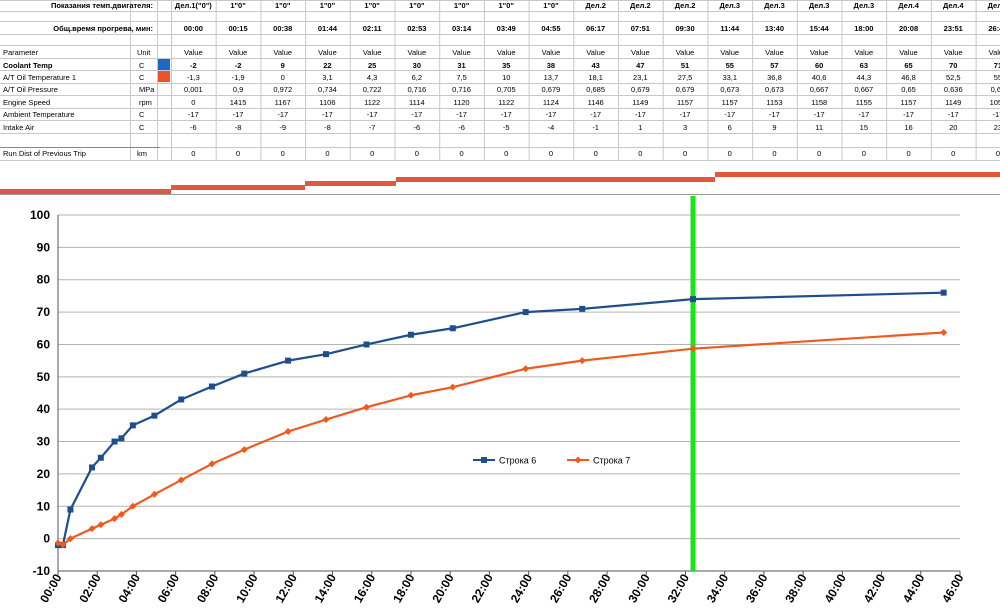 The height and width of the screenshot is (610, 1000). I want to click on table-cell: 65, so click(908, 65).